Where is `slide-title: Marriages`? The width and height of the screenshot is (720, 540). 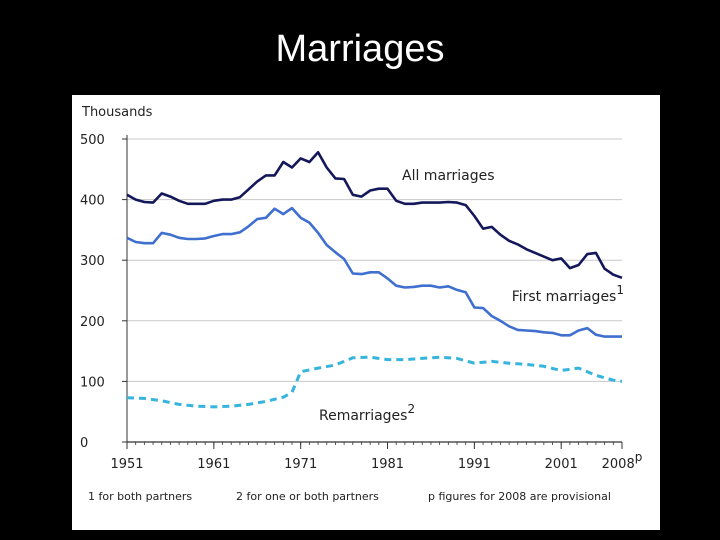
slide-title: Marriages is located at coordinates (360, 49).